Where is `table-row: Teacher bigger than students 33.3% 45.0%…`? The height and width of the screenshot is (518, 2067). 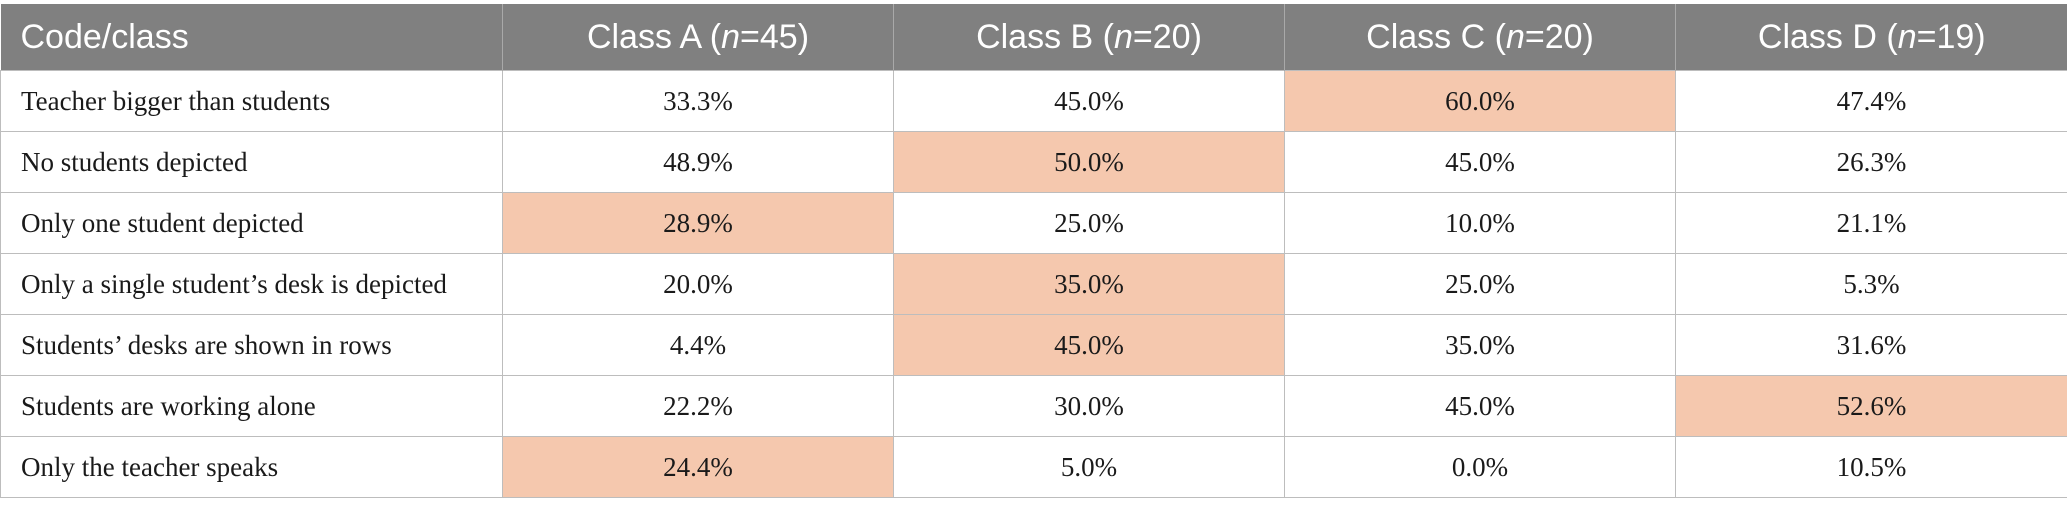
table-row: Teacher bigger than students 33.3% 45.0%… is located at coordinates (1033, 101).